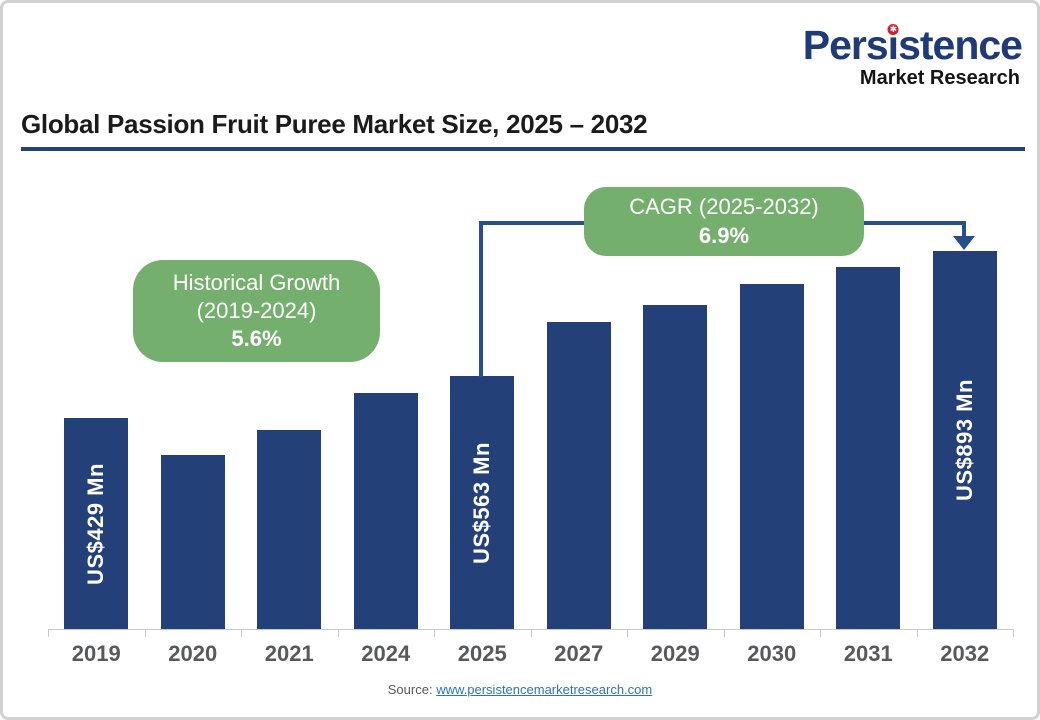 This screenshot has width=1040, height=720. I want to click on x-axis-label-2027: 2027, so click(579, 653).